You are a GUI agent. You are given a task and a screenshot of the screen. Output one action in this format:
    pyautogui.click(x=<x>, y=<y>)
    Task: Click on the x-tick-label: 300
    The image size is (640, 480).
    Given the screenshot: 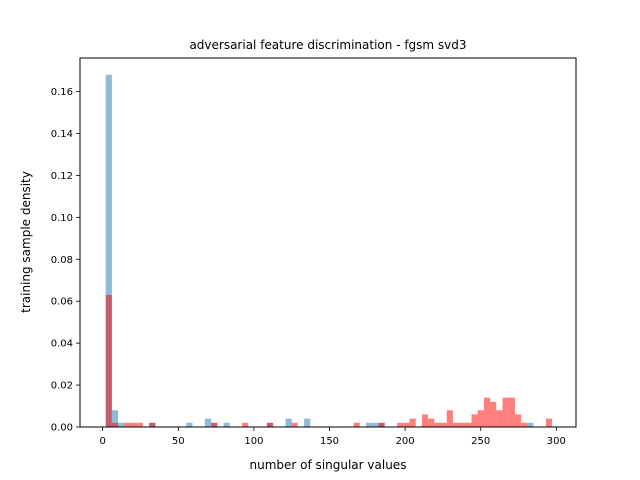 What is the action you would take?
    pyautogui.click(x=556, y=441)
    